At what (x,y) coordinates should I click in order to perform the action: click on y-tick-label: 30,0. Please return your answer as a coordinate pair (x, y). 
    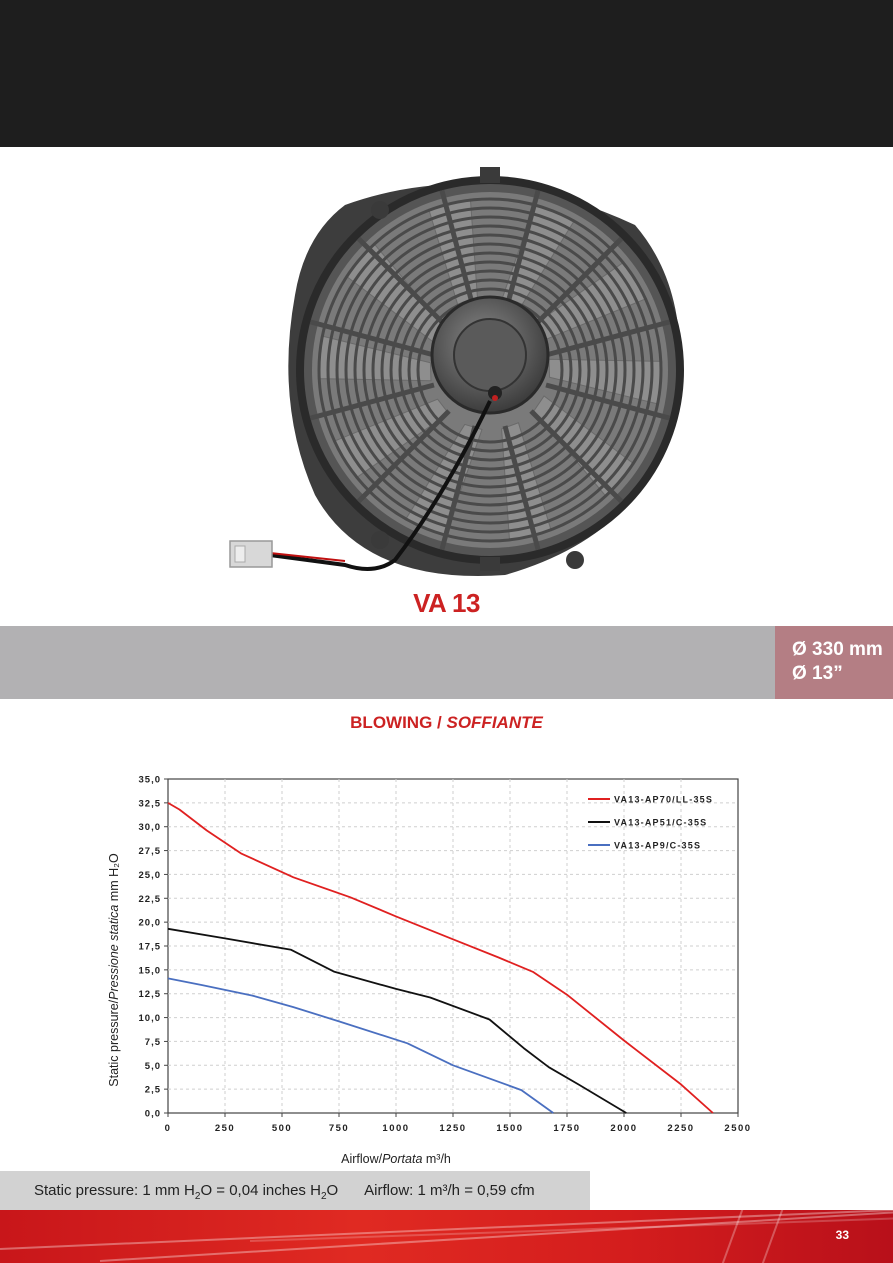
    Looking at the image, I should click on (150, 827).